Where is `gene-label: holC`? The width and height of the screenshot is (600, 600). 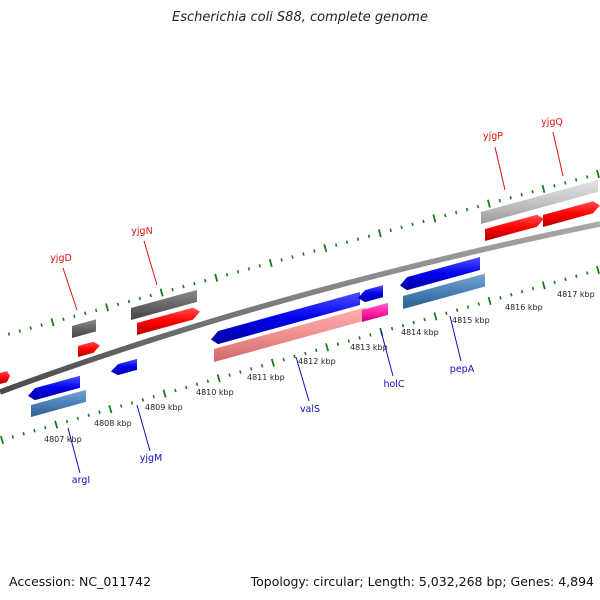 gene-label: holC is located at coordinates (393, 384).